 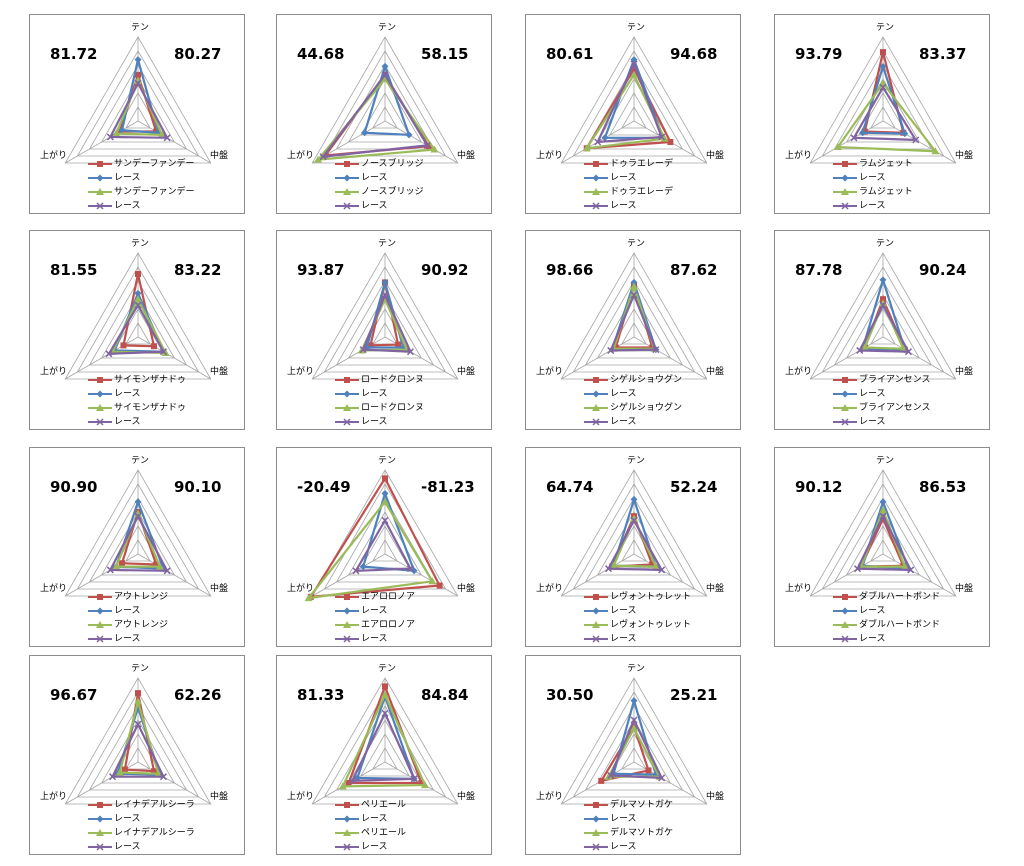 What do you see at coordinates (410, 826) in the screenshot?
I see `legend: ペリエール レース ペリエール レース` at bounding box center [410, 826].